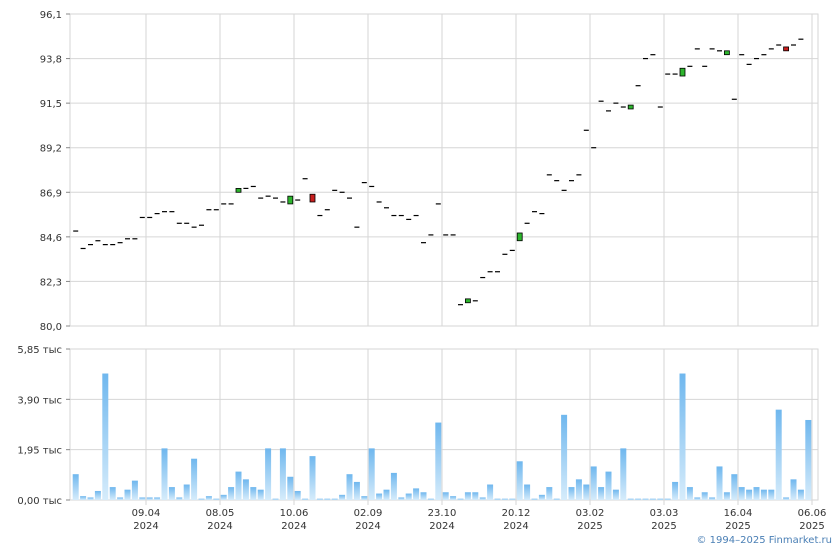  What do you see at coordinates (812, 513) in the screenshot?
I see `x-tick-date: 06.06` at bounding box center [812, 513].